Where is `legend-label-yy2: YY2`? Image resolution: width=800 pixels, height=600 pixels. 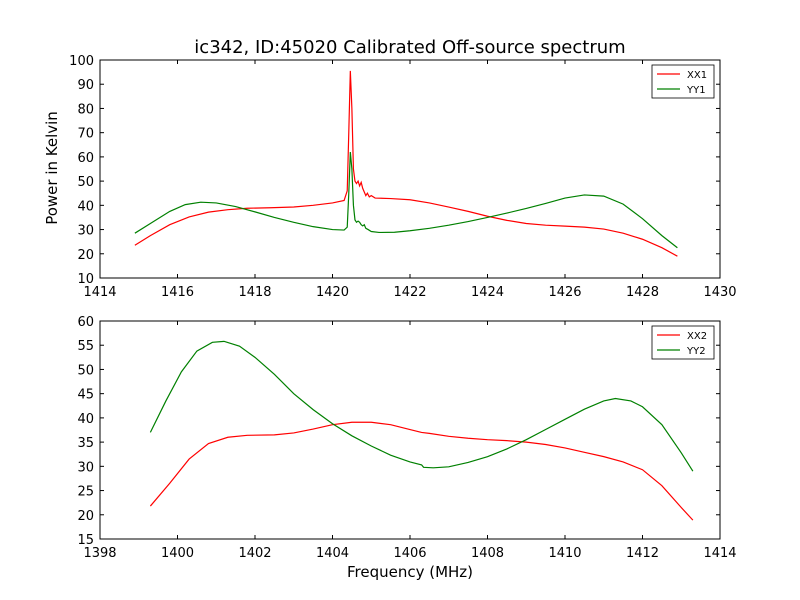
legend-label-yy2: YY2 is located at coordinates (696, 351).